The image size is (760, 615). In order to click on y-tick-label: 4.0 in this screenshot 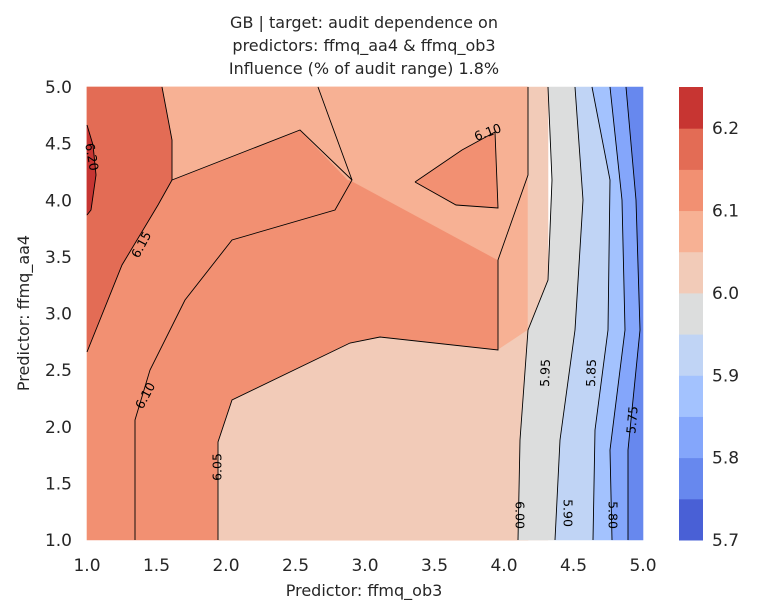, I will do `click(58, 201)`.